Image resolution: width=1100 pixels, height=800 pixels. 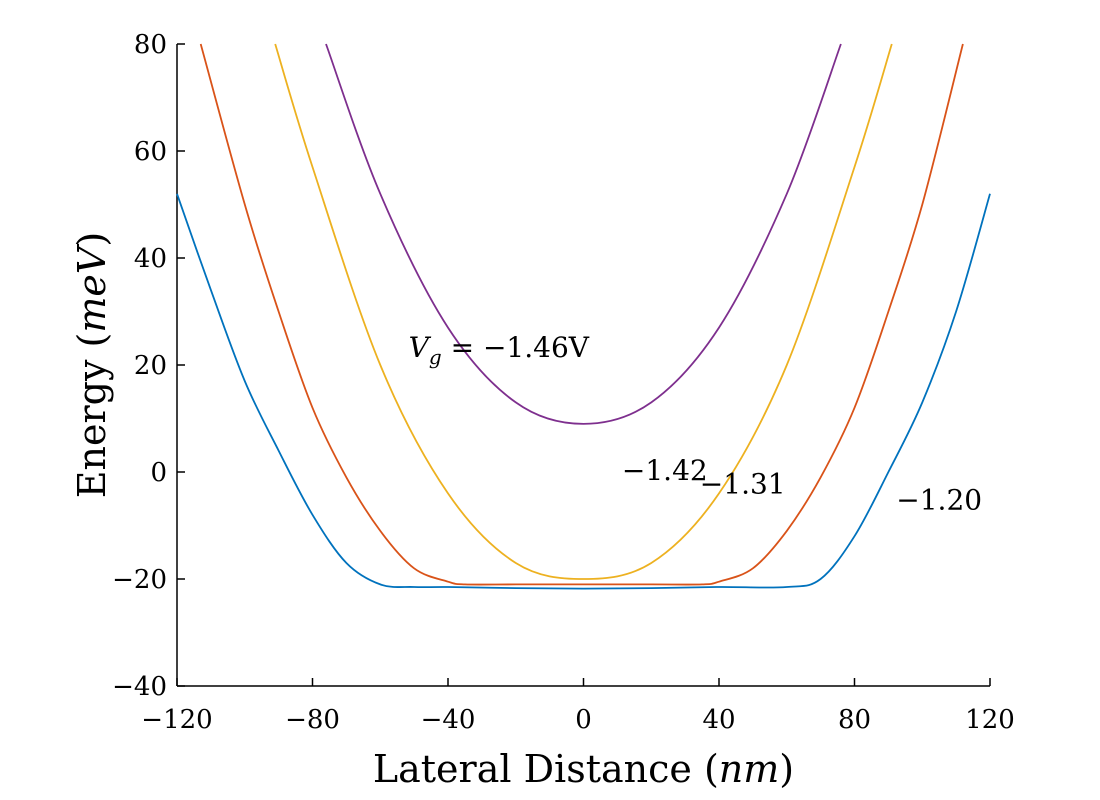 What do you see at coordinates (990, 720) in the screenshot?
I see `x-tick-label: 120` at bounding box center [990, 720].